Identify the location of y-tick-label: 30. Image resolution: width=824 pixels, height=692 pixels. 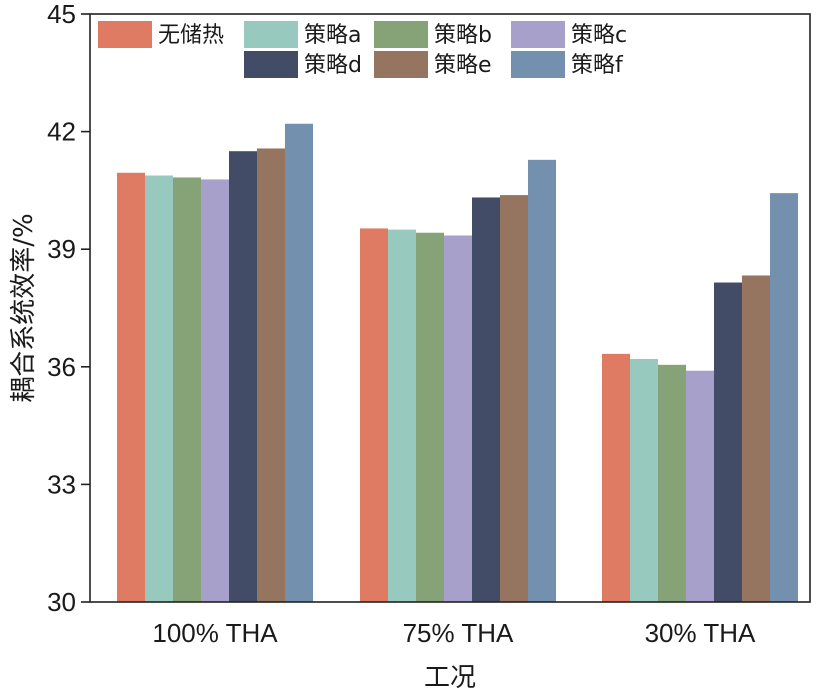
(61, 602).